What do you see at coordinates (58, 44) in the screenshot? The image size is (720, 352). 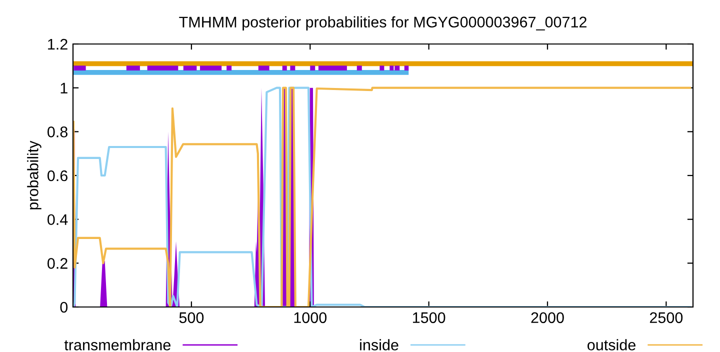 I see `y-tick-label: 1.2` at bounding box center [58, 44].